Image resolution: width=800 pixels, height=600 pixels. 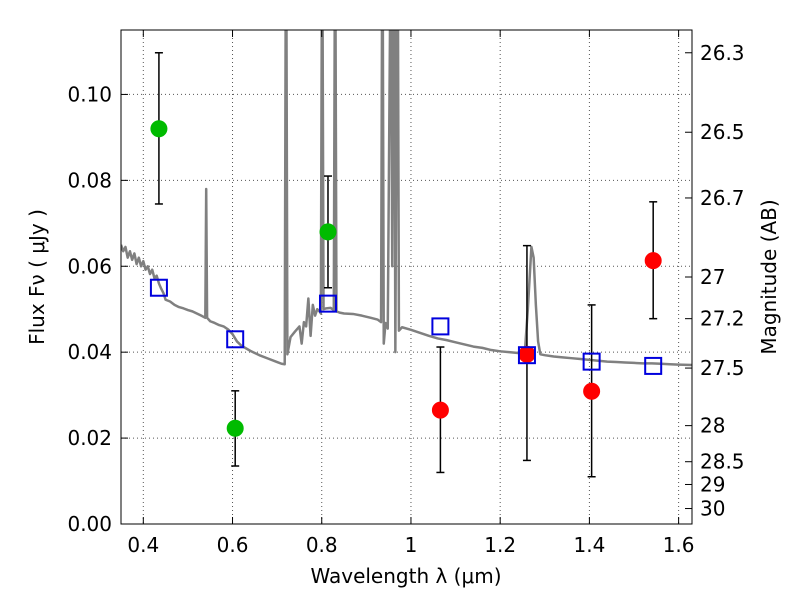 I want to click on y2-tick-label: 27.2, so click(x=722, y=319).